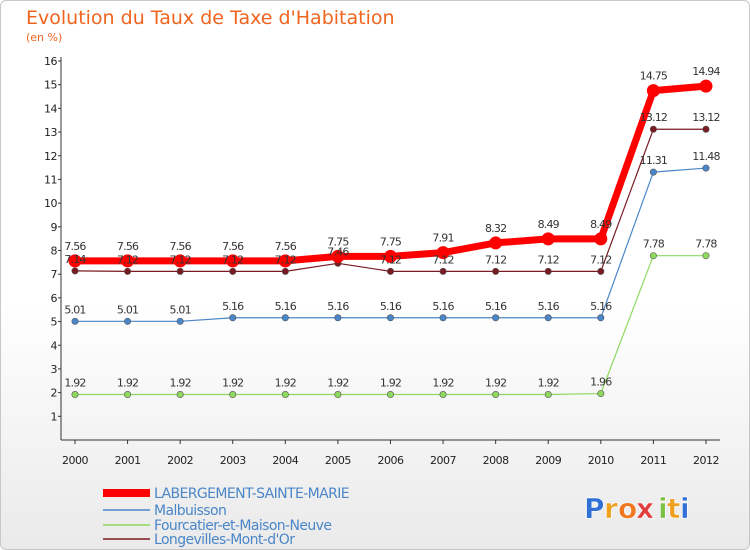 This screenshot has width=750, height=550. Describe the element at coordinates (611, 508) in the screenshot. I see `logo-letter: r` at that location.